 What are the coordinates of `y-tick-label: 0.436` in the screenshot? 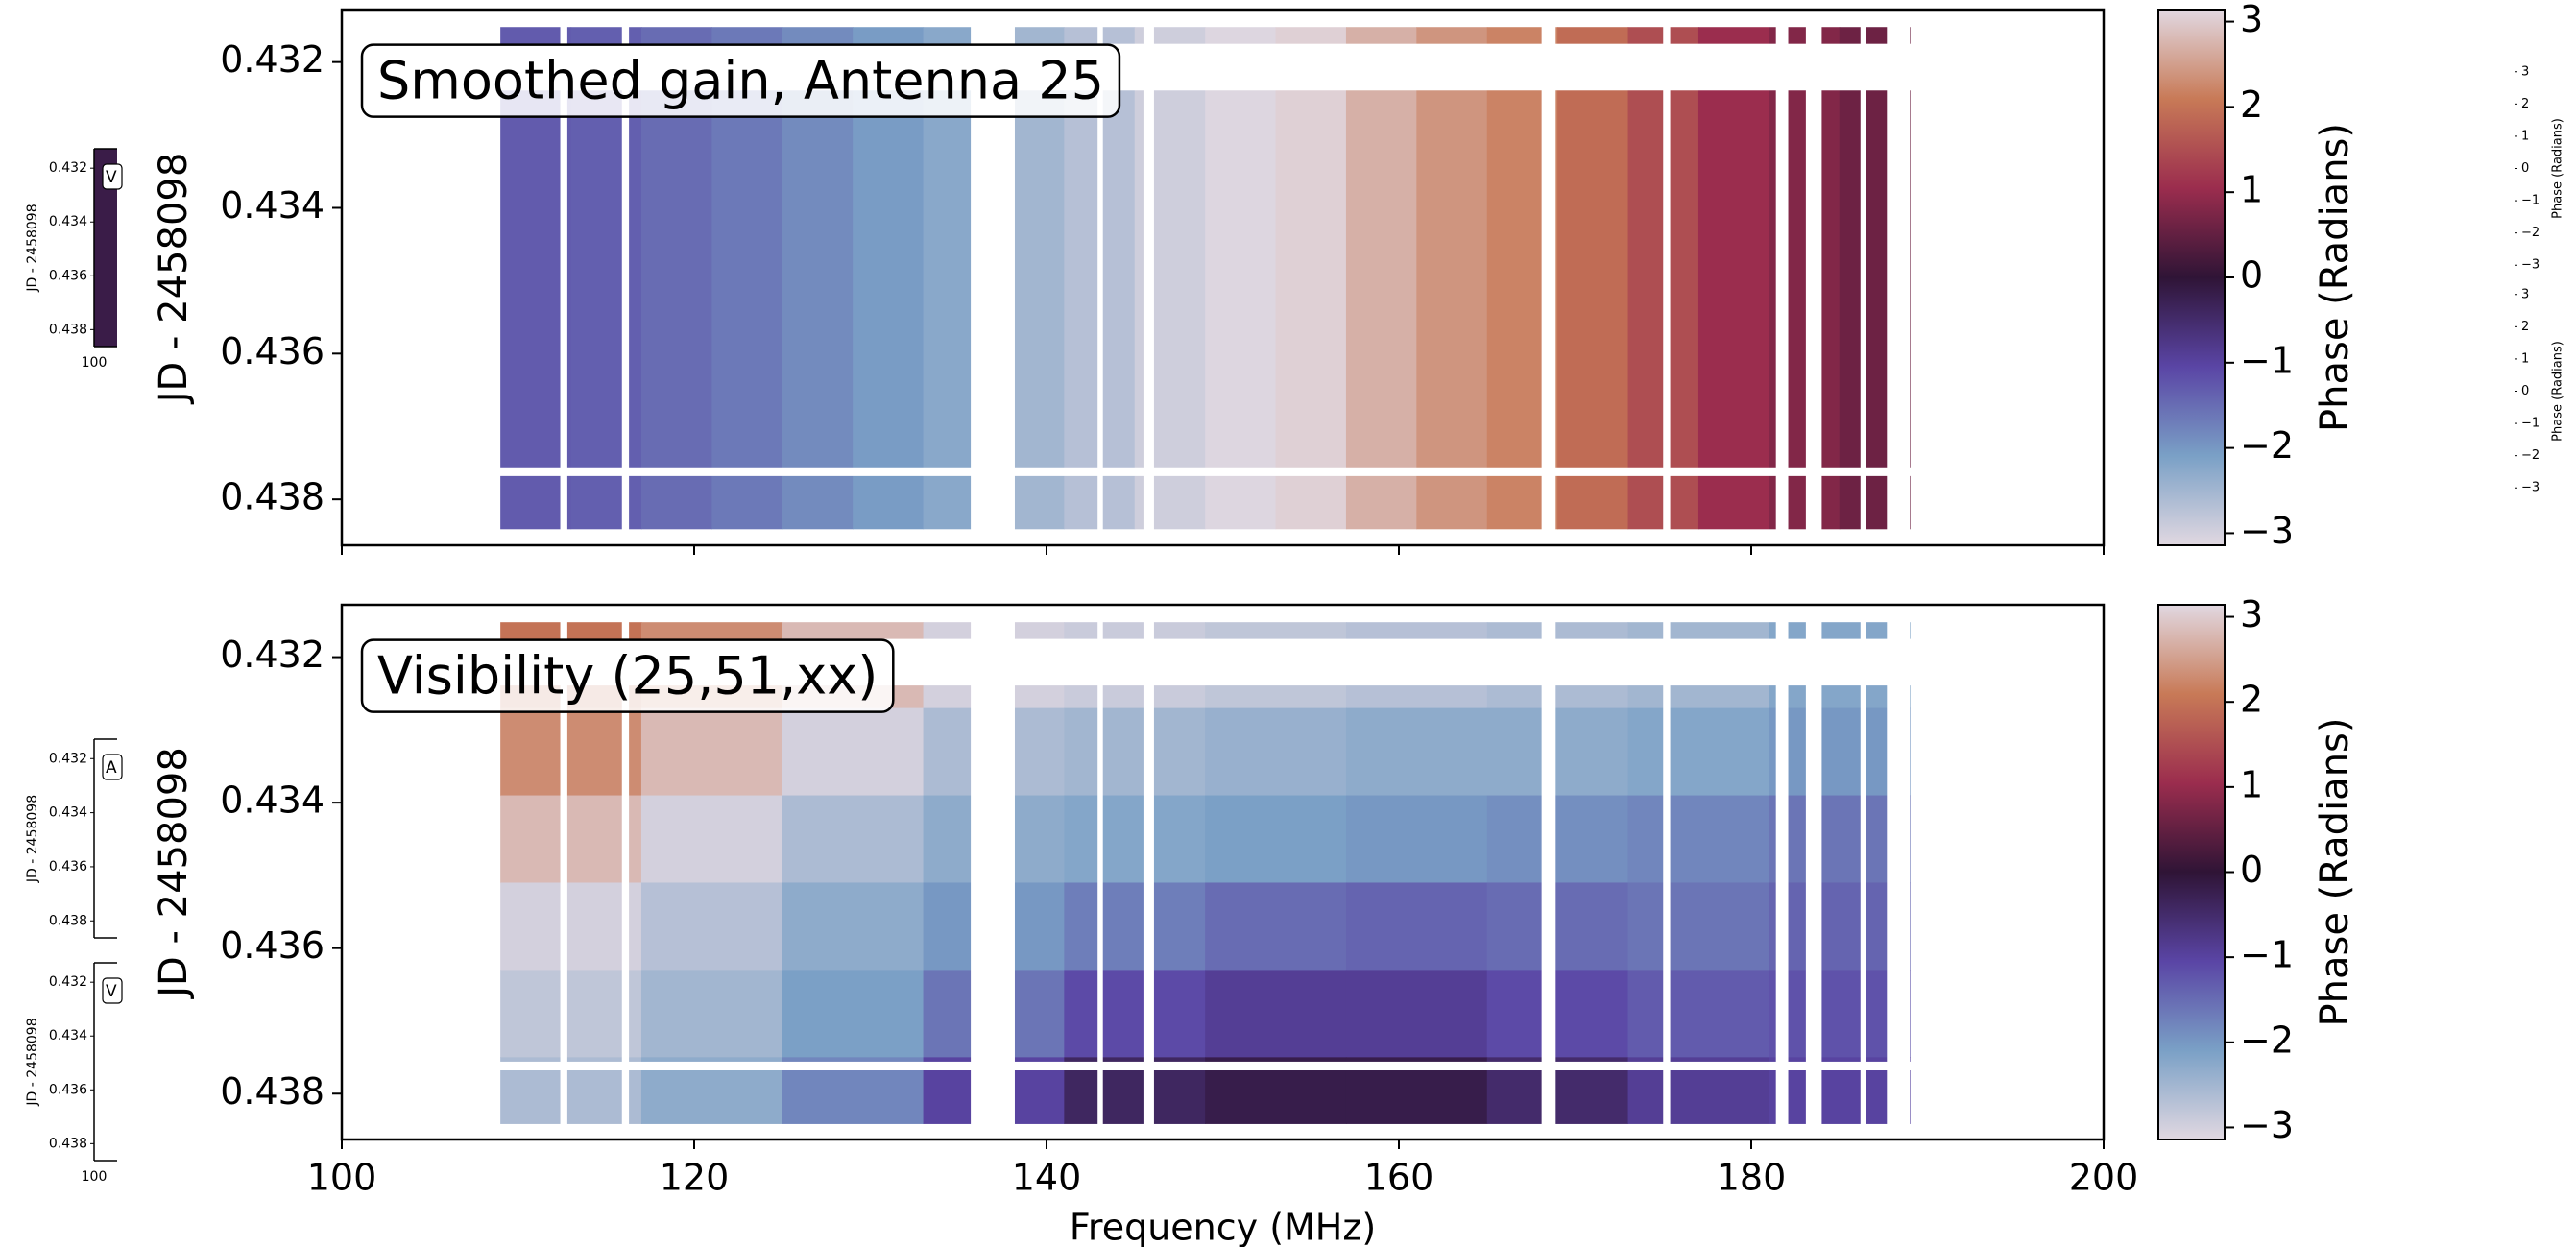 It's located at (272, 945).